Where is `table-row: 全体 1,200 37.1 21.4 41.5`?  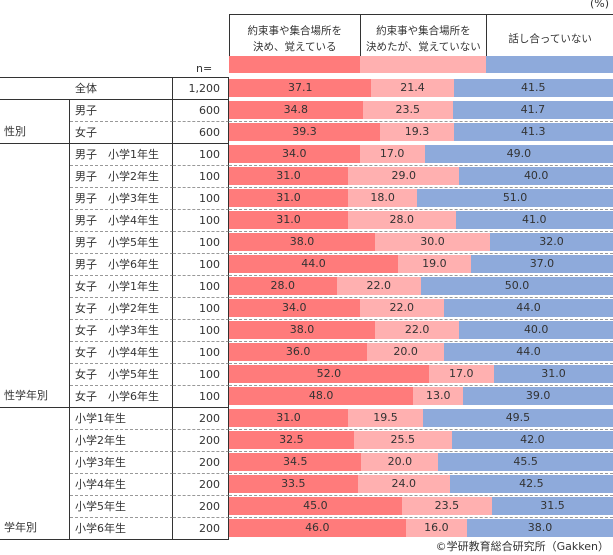 table-row: 全体 1,200 37.1 21.4 41.5 is located at coordinates (306, 88).